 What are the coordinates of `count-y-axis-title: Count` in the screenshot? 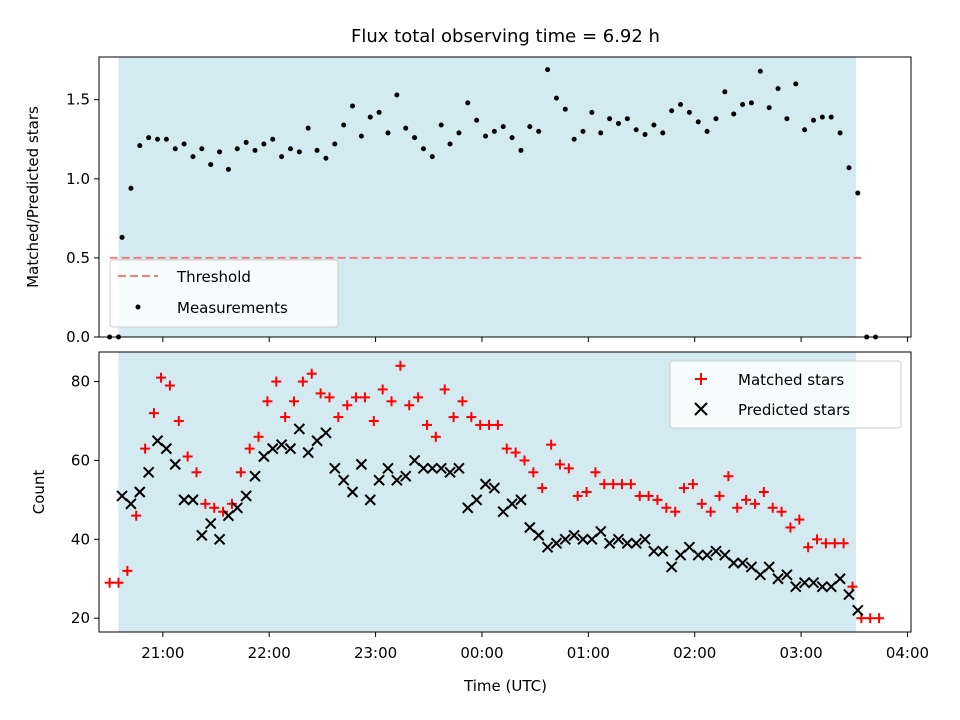 It's located at (39, 492).